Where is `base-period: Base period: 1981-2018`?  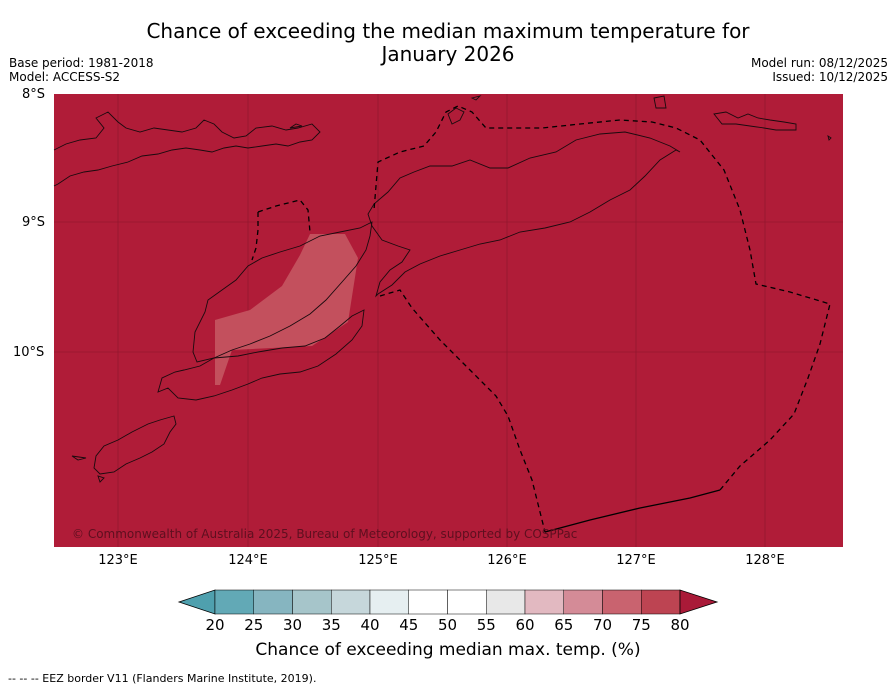
base-period: Base period: 1981-2018 is located at coordinates (81, 63).